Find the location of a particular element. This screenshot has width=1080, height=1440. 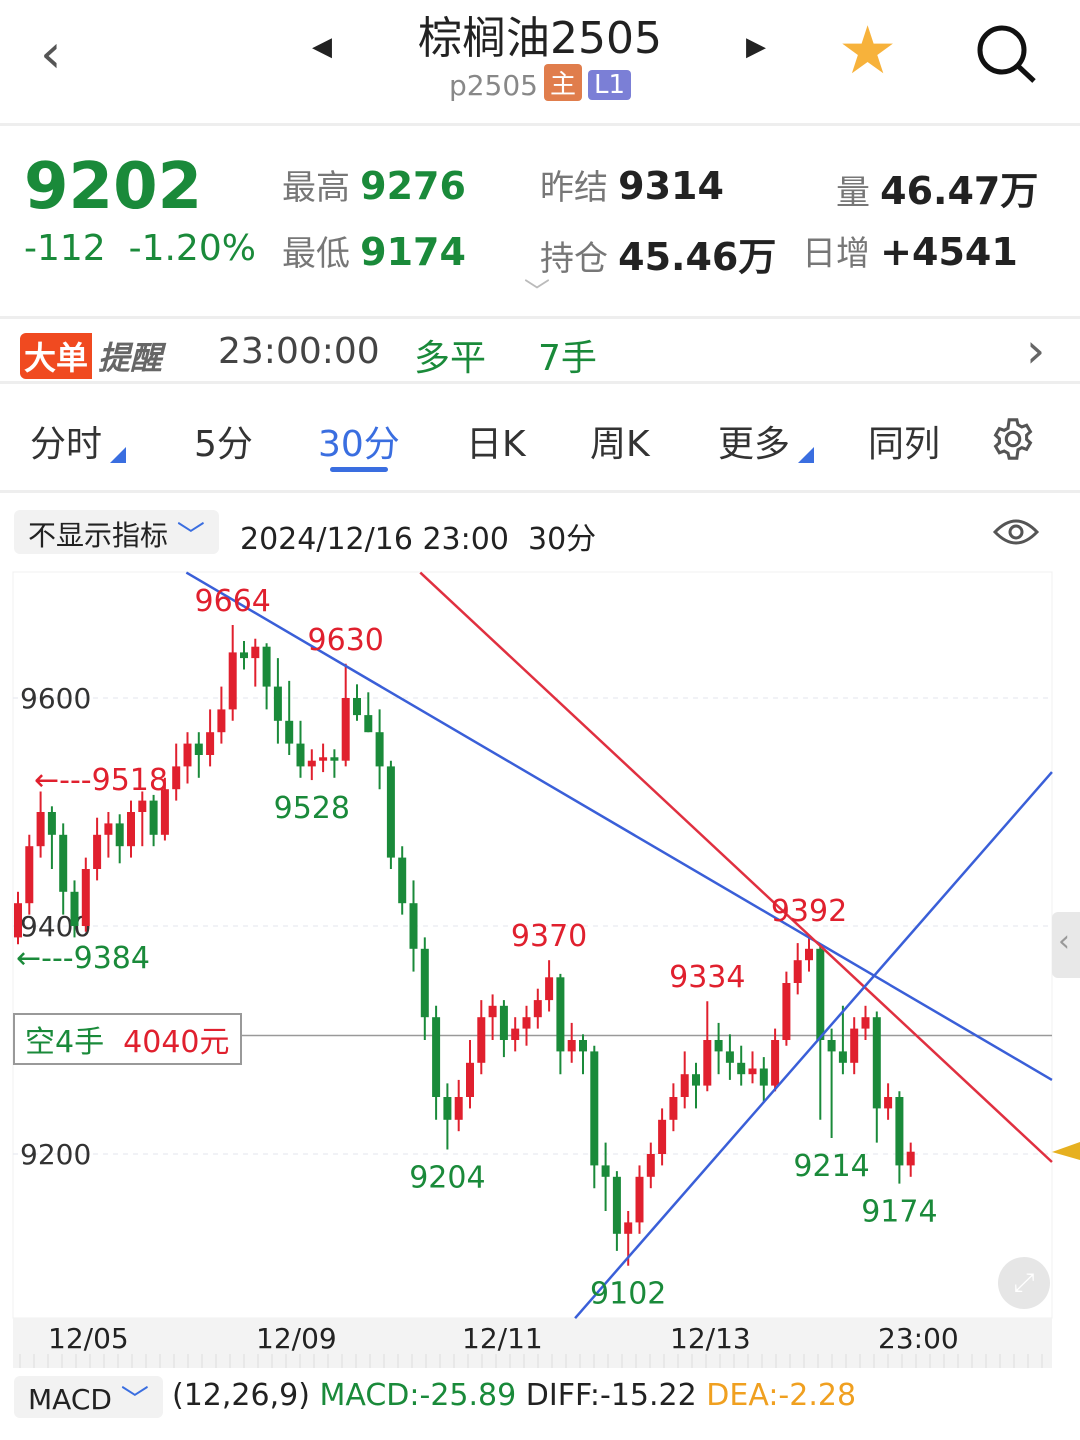

side-panel-toggle: ‹ is located at coordinates (1066, 945).